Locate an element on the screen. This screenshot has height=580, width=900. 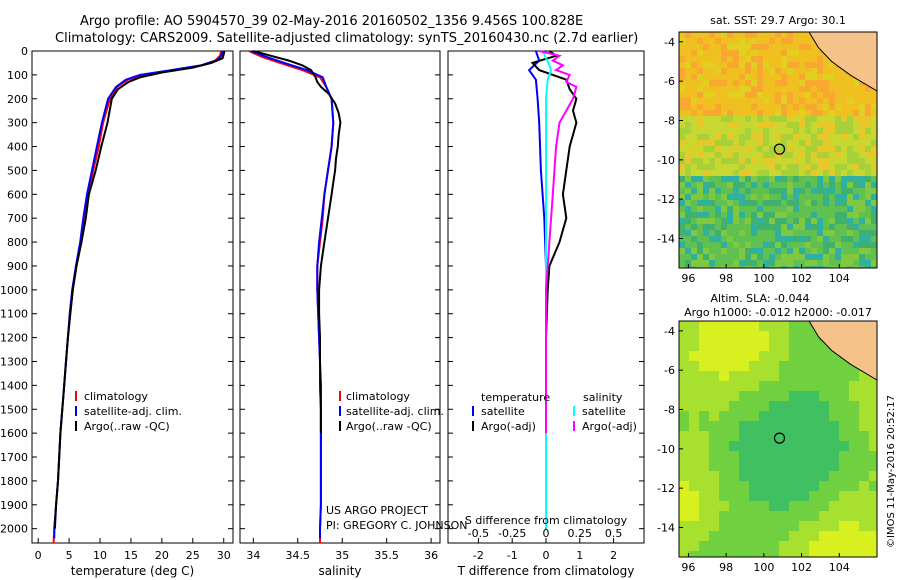
series-line-t-argo-adj- is located at coordinates (554, 289).